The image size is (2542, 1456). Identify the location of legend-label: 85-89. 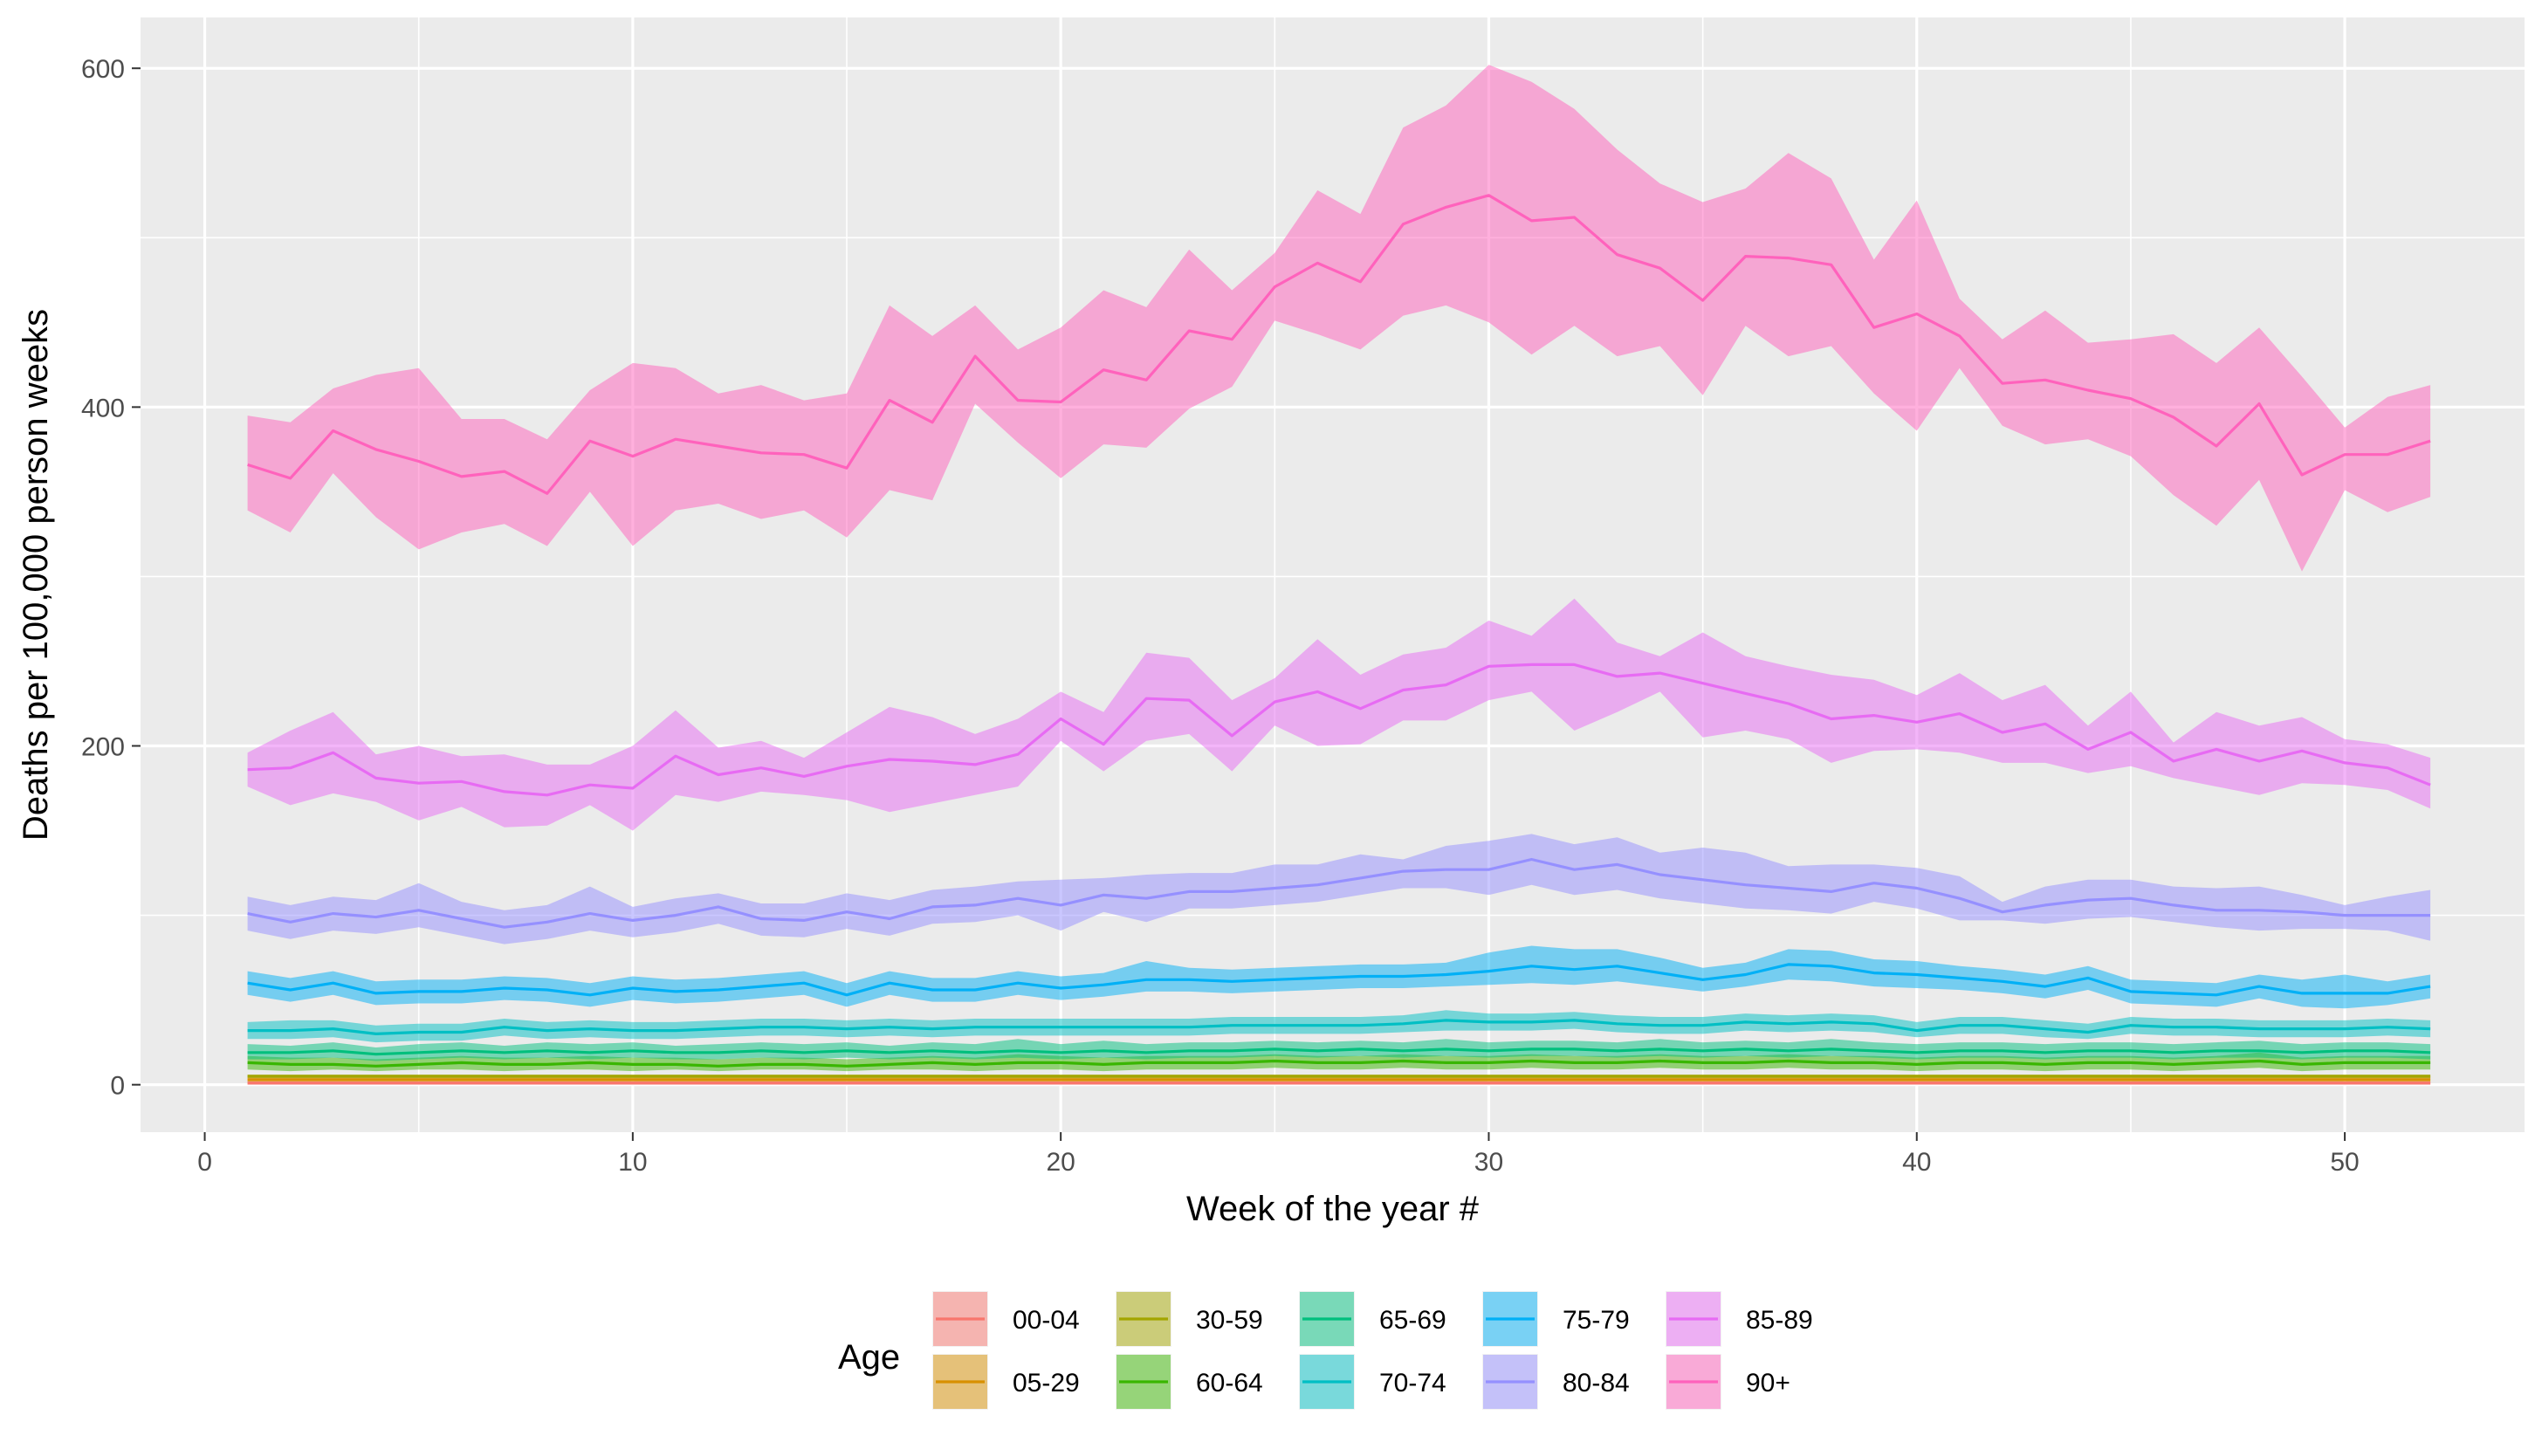
(1779, 1320).